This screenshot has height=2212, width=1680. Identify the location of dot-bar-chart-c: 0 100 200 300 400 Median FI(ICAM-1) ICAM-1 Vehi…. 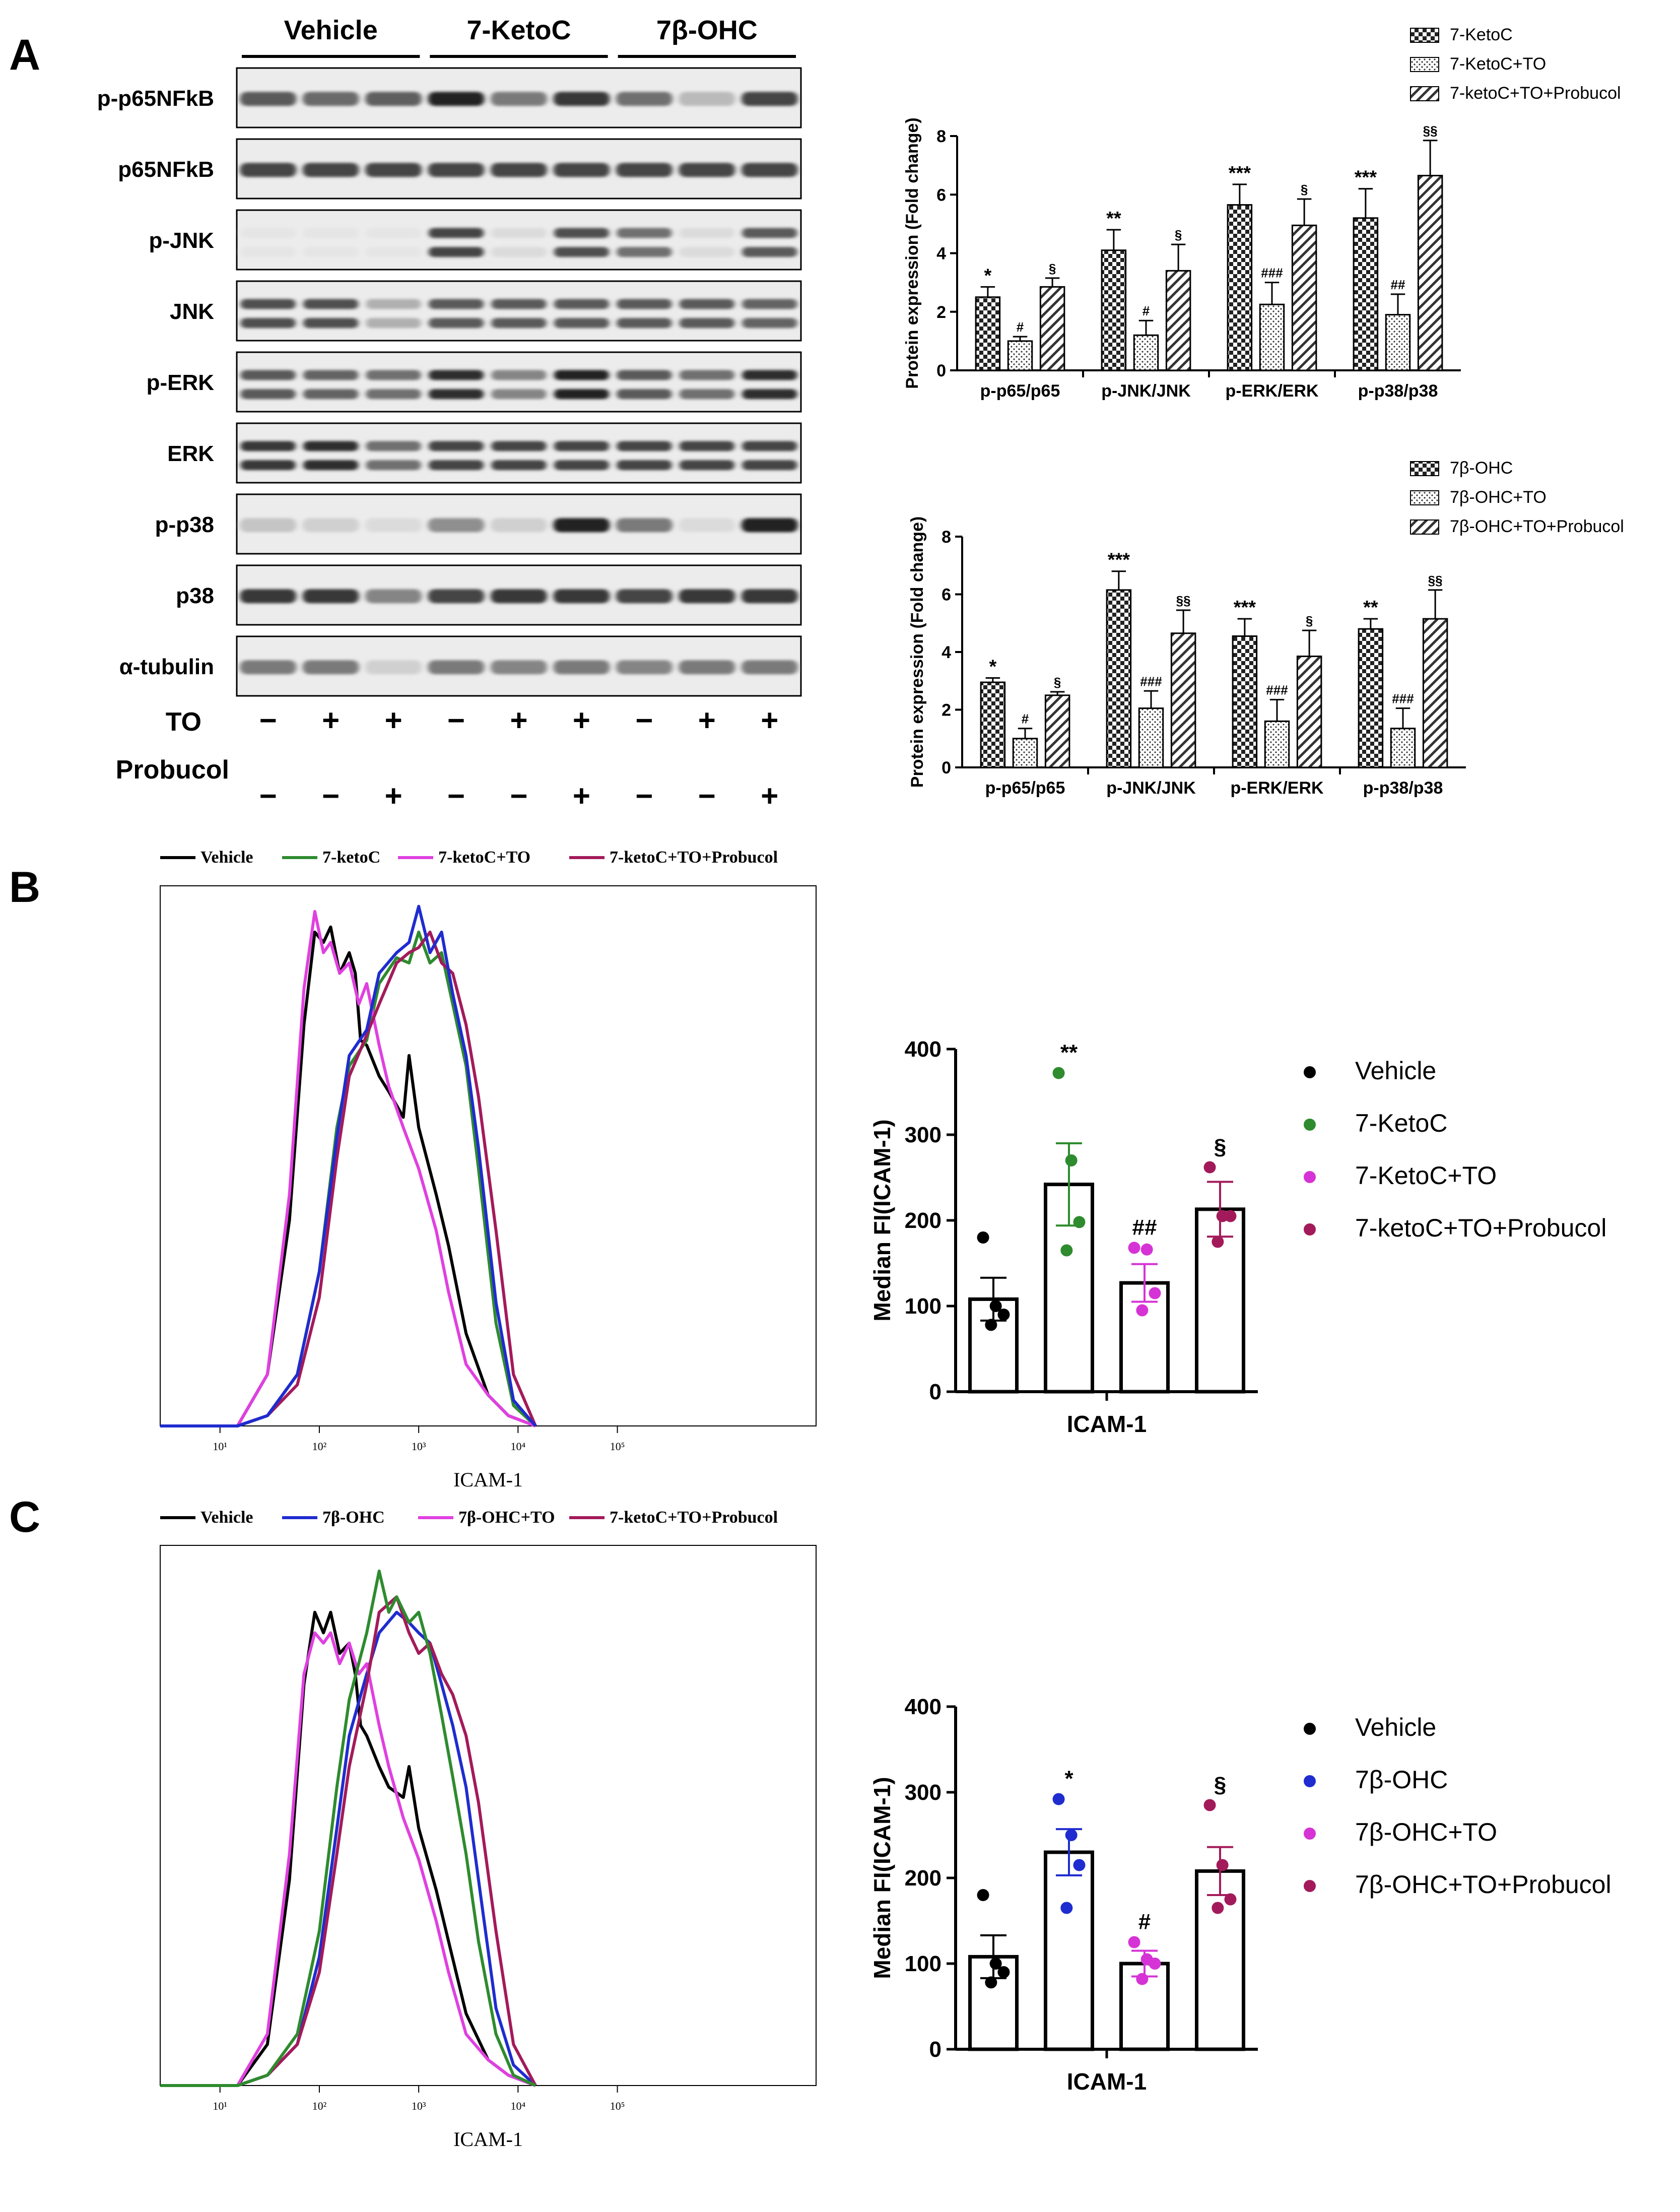
(1240, 1895).